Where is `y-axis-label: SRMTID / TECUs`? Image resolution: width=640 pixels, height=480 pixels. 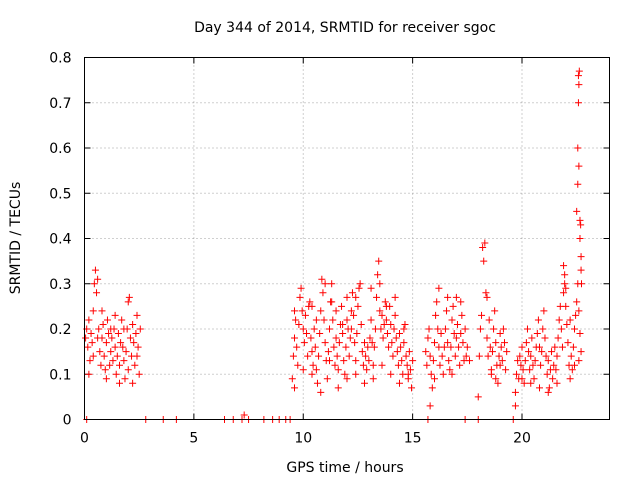
y-axis-label: SRMTID / TECUs is located at coordinates (16, 238).